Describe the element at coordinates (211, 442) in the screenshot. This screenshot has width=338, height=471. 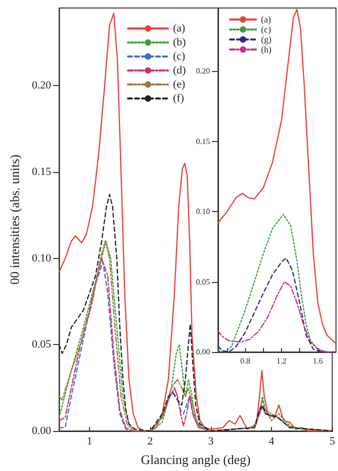
I see `x-tick-label: 3` at that location.